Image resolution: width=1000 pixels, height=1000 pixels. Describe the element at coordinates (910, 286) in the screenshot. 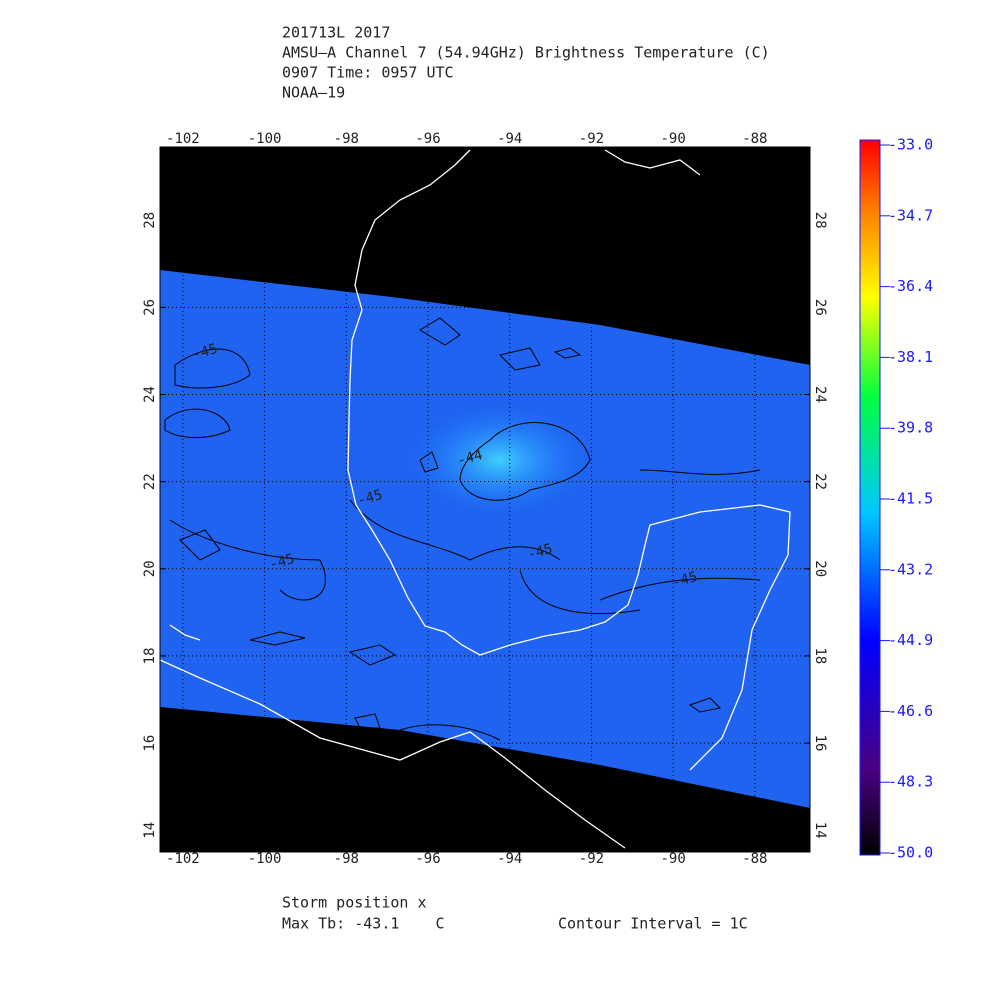

I see `colorbar-tick-label: -36.4` at that location.